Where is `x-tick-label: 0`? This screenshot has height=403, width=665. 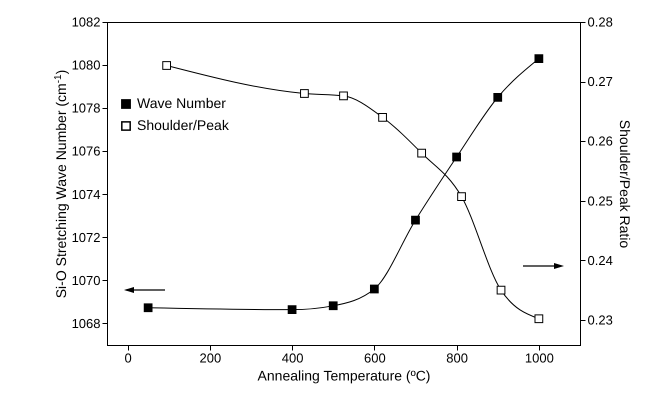 x-tick-label: 0 is located at coordinates (128, 358).